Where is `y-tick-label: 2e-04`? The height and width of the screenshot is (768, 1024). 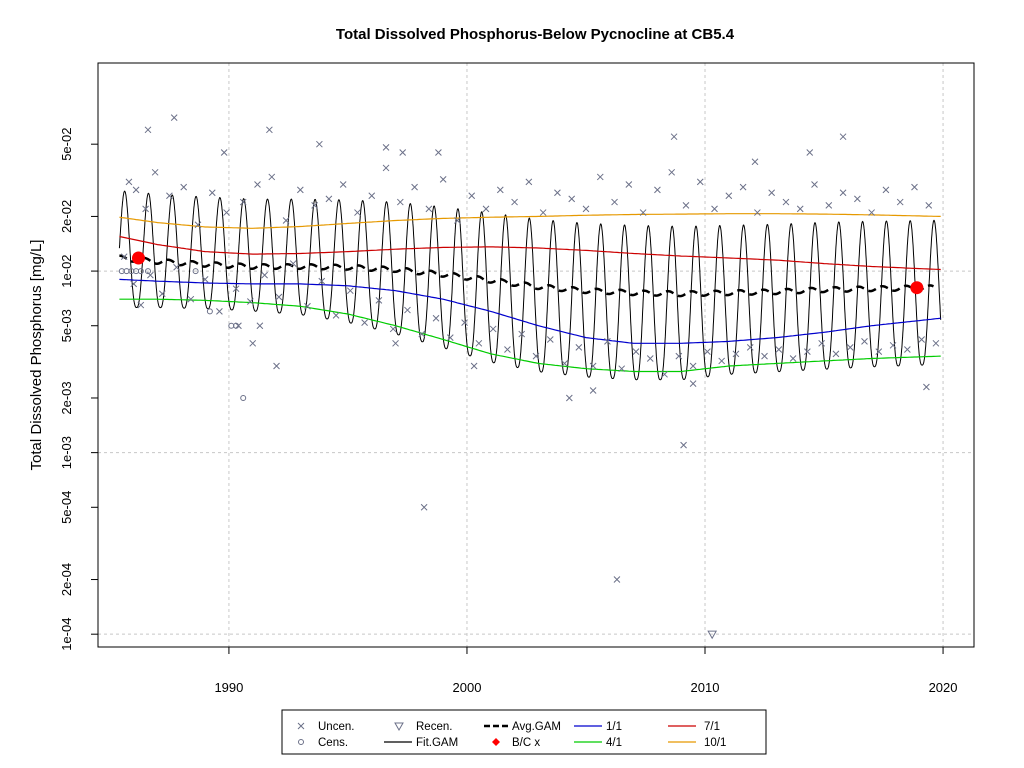
y-tick-label: 2e-04 is located at coordinates (66, 579).